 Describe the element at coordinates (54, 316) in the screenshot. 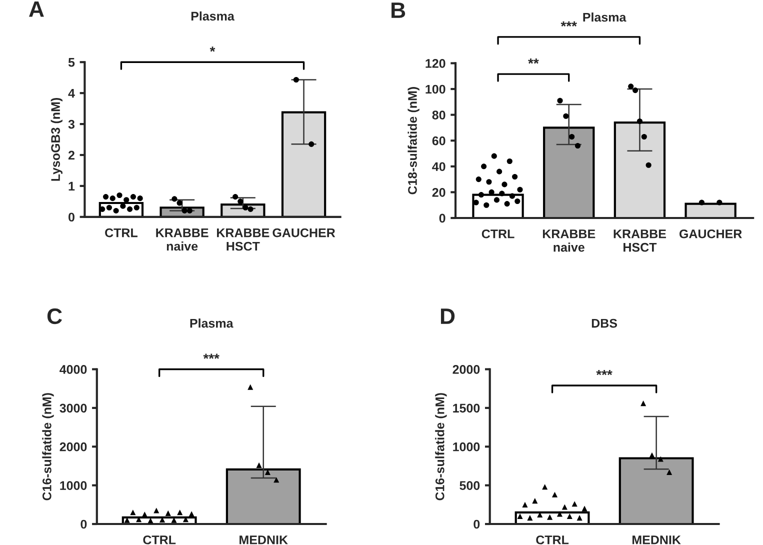

I see `text: C` at that location.